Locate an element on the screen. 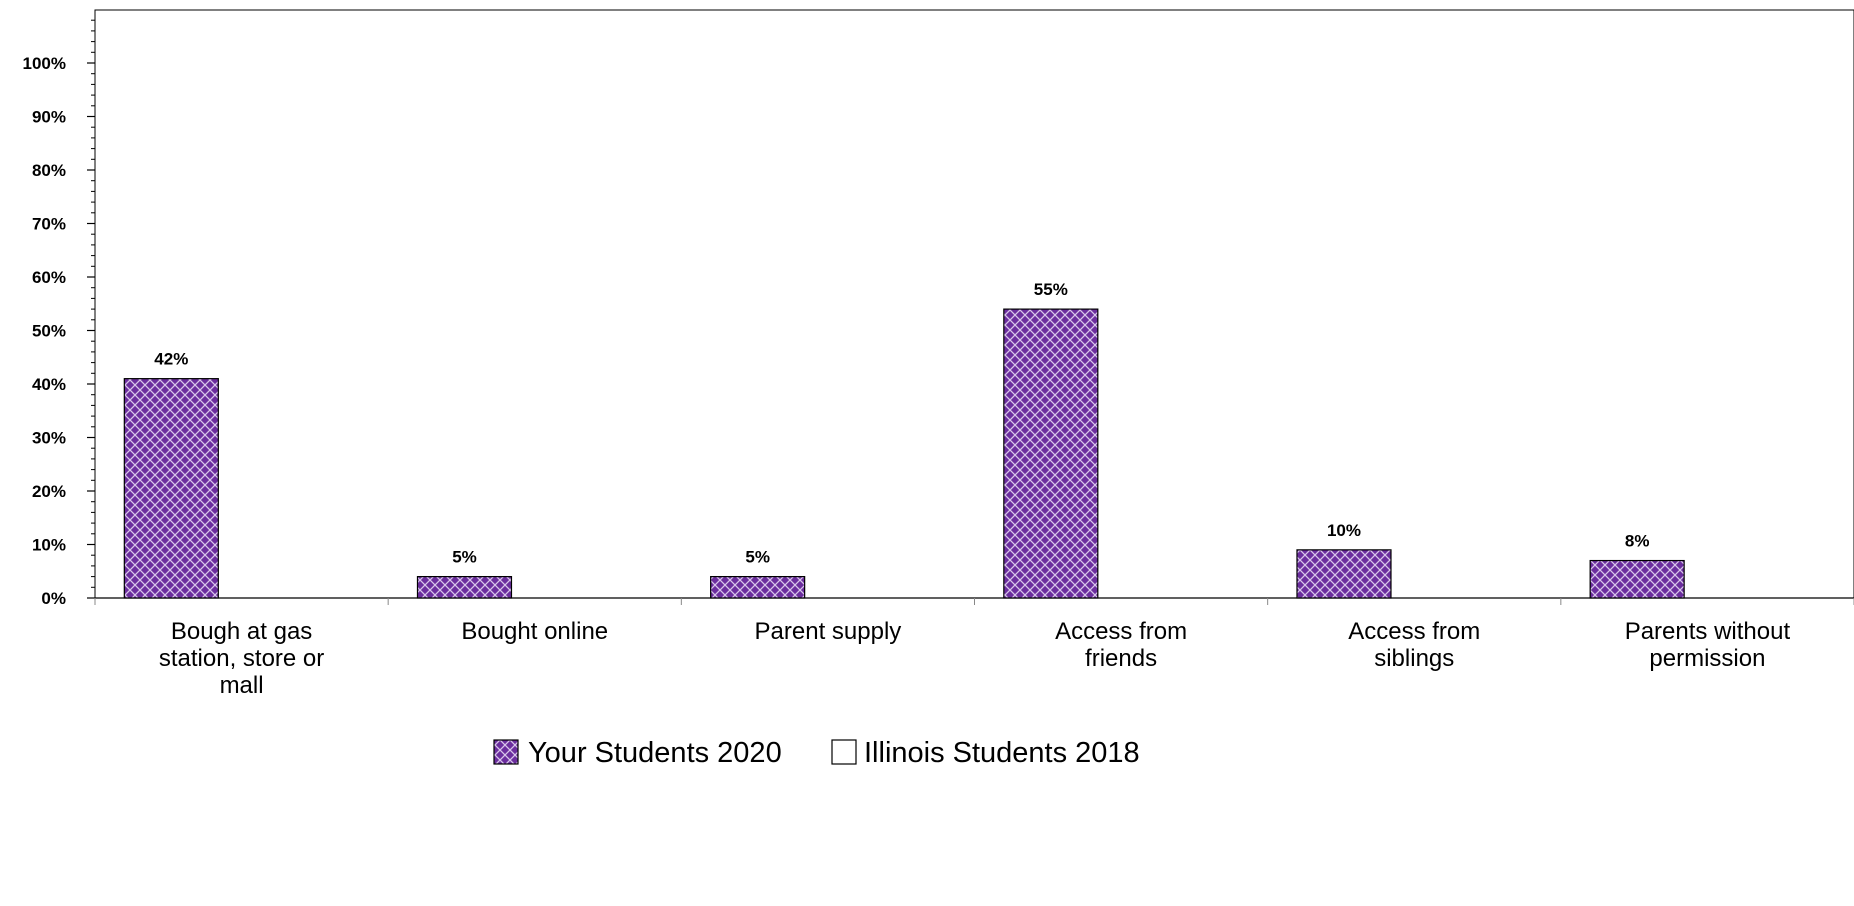  x-axis is located at coordinates (974, 601).